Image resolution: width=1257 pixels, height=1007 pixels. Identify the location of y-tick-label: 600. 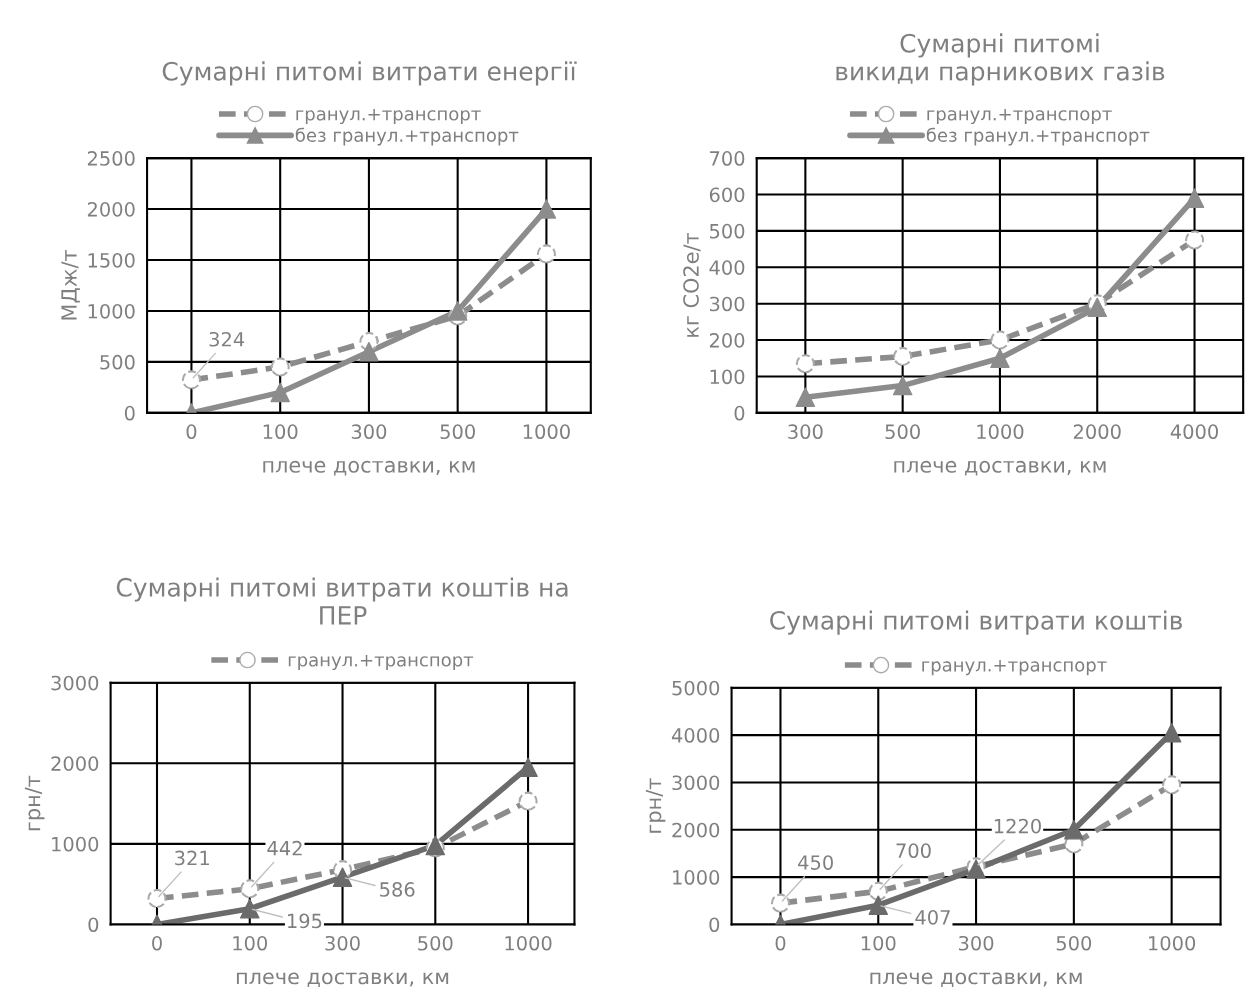
(727, 195).